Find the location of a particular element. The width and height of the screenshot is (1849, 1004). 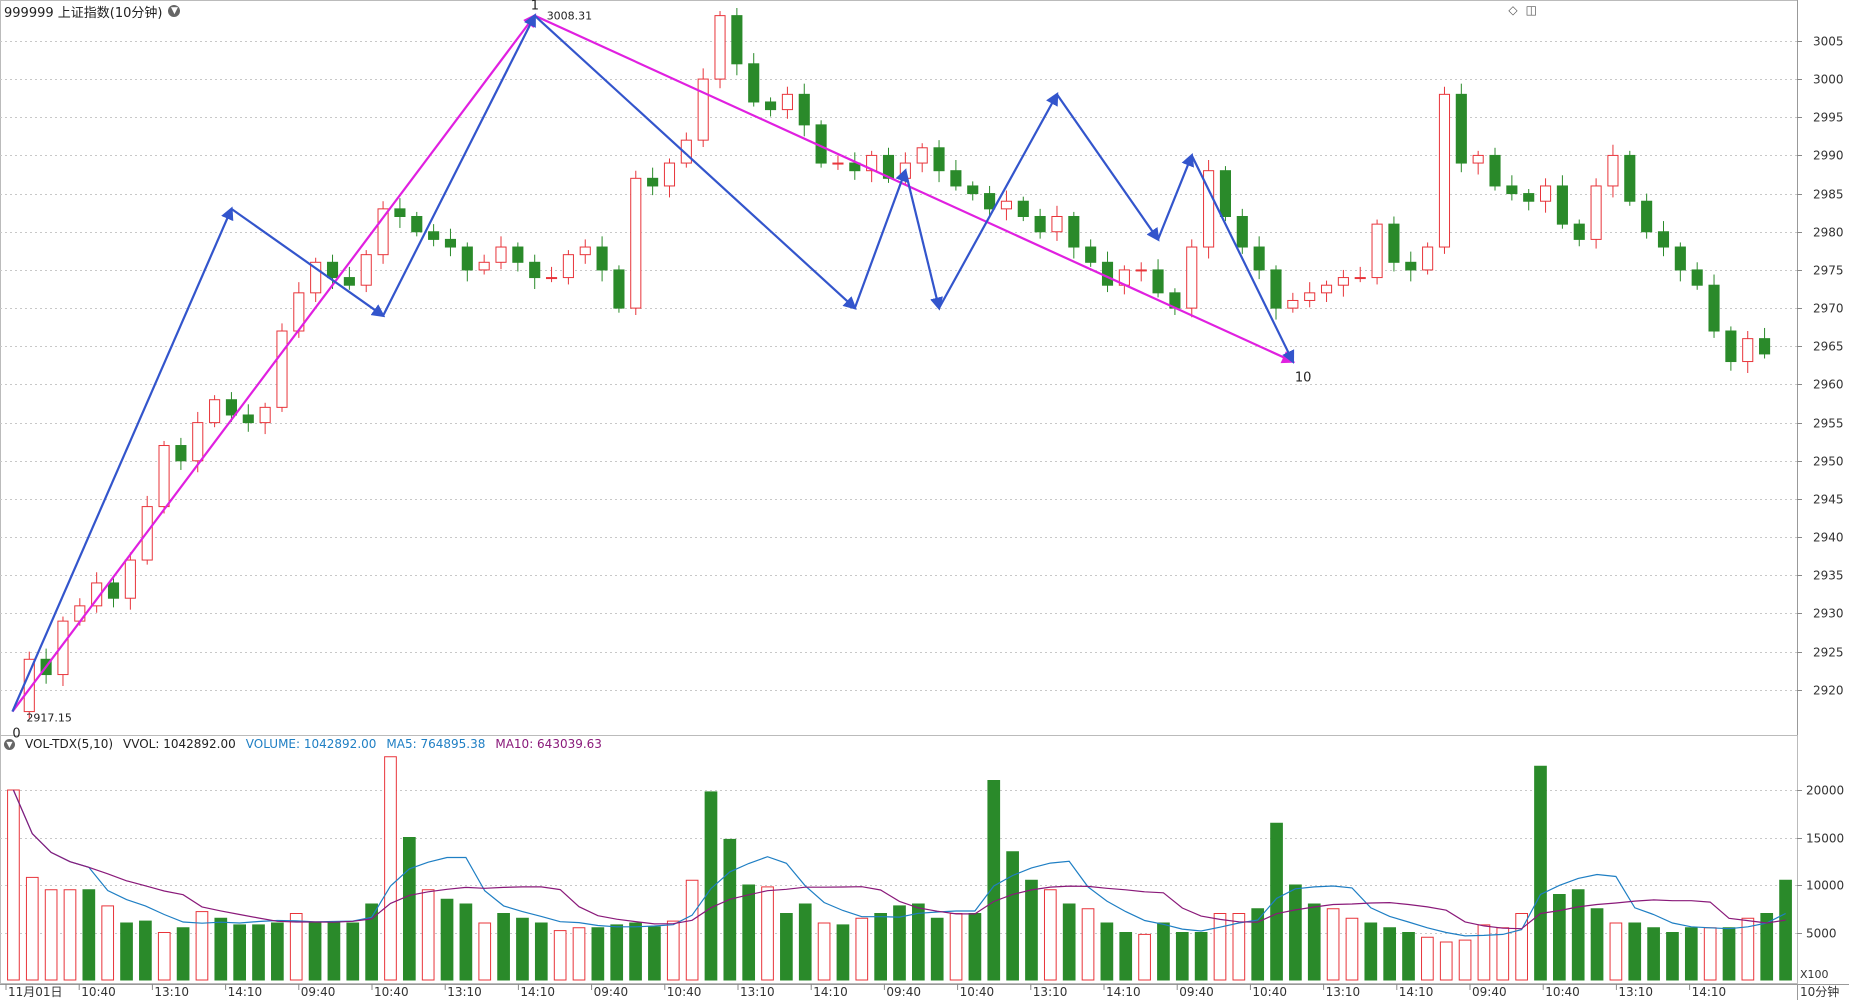

time-tick-label: 14:10 is located at coordinates (537, 992).